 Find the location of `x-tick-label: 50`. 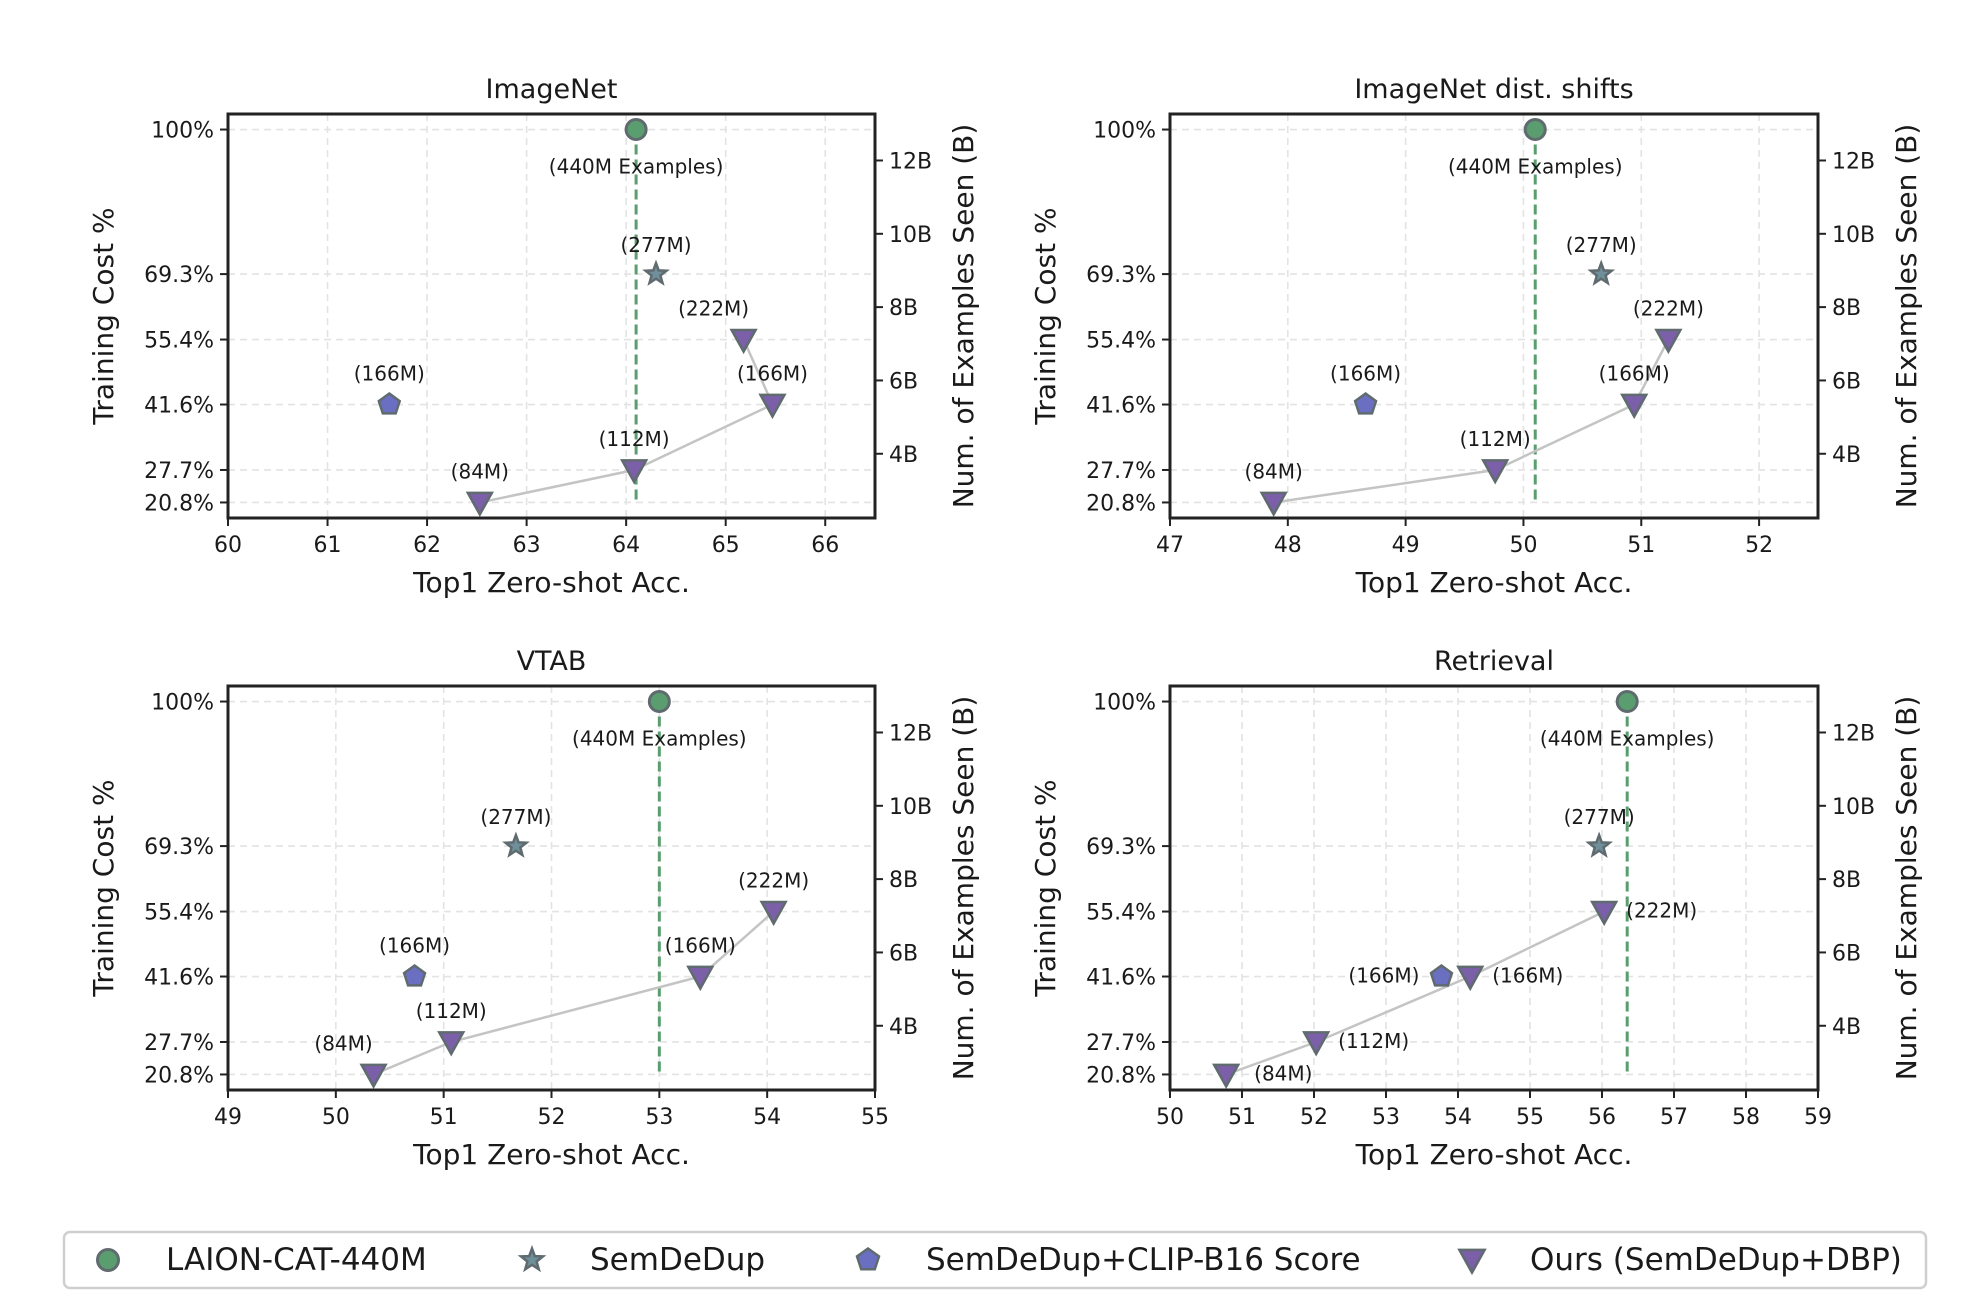

x-tick-label: 50 is located at coordinates (336, 1117).